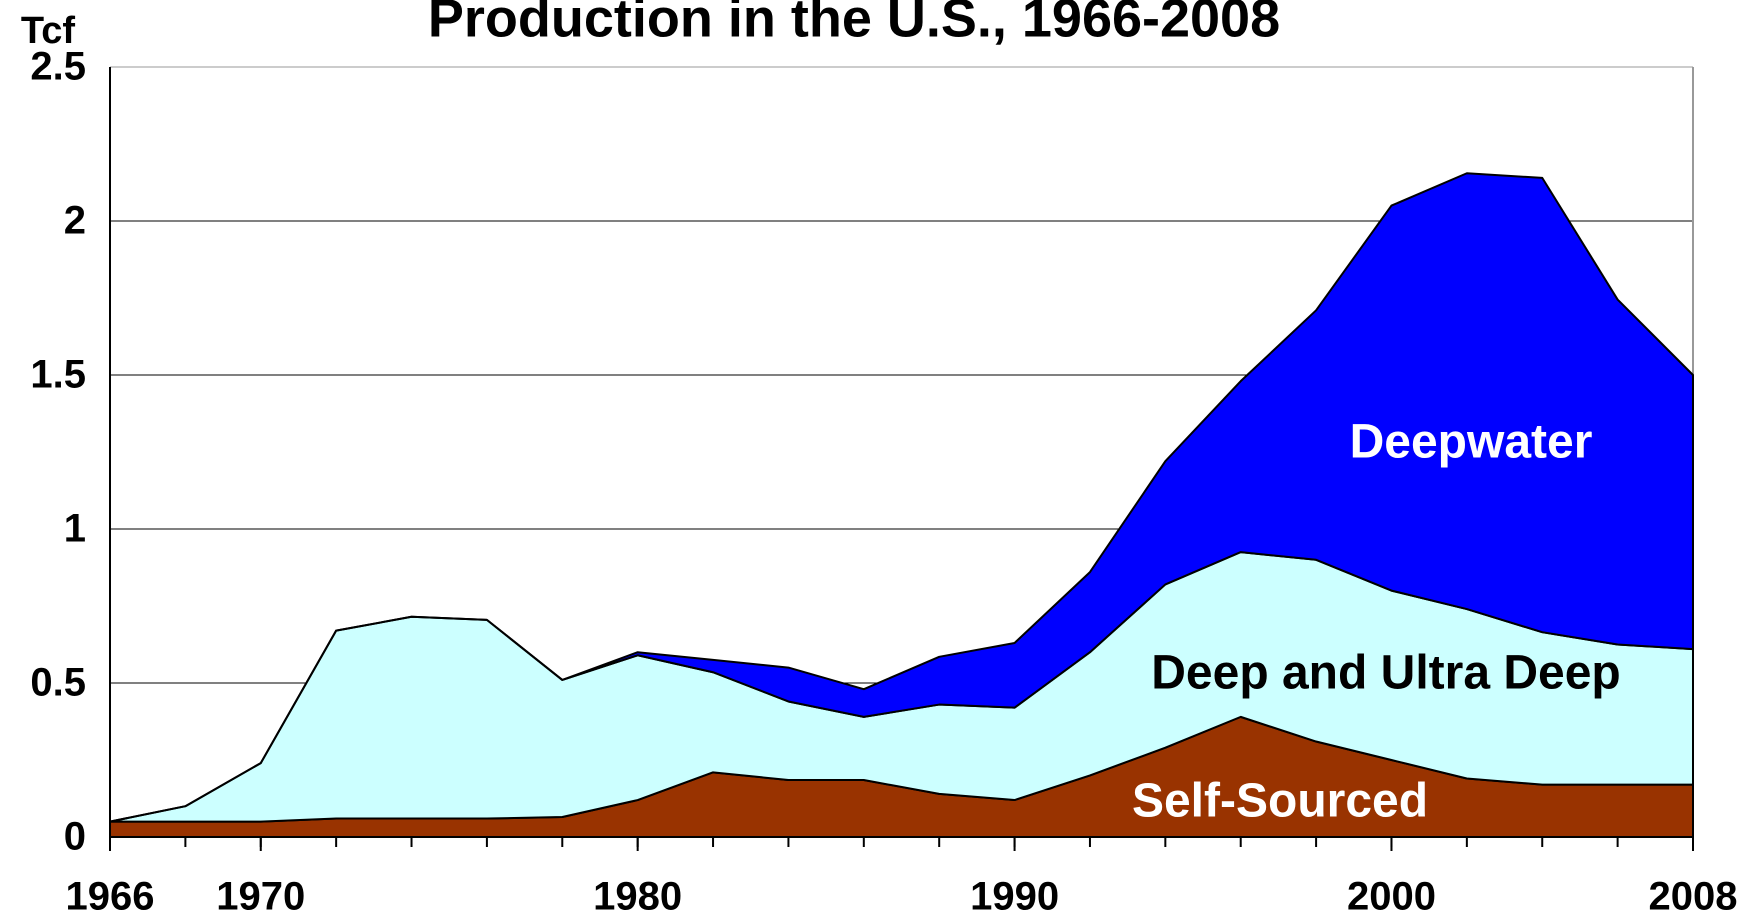 This screenshot has width=1745, height=923. I want to click on x-tick-label: 1966, so click(110, 897).